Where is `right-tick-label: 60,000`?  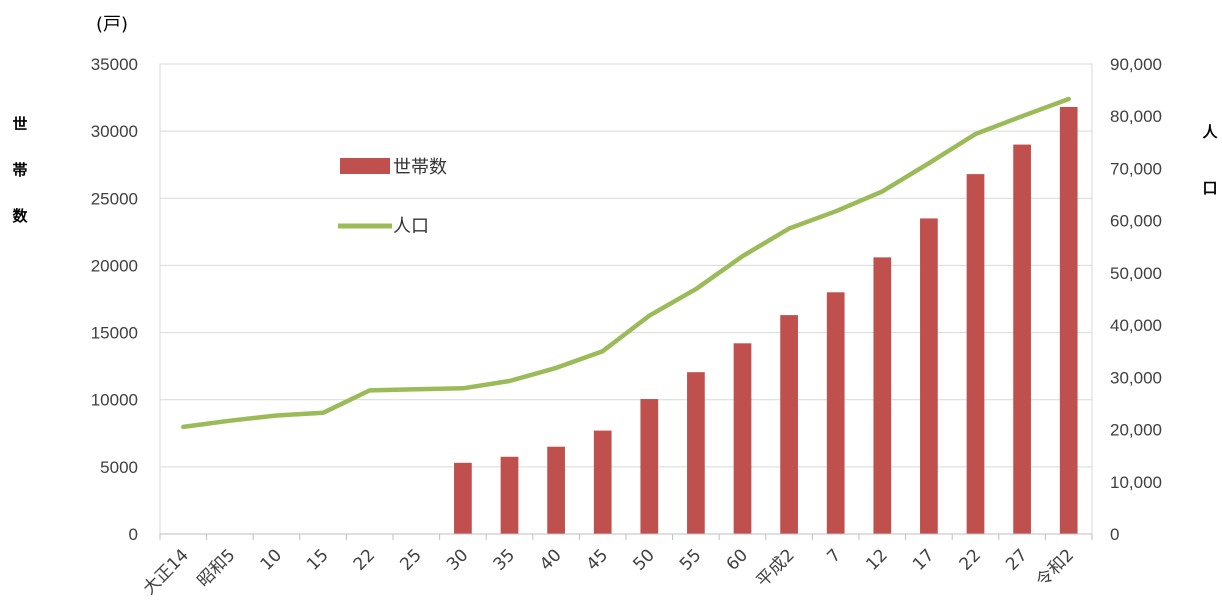
right-tick-label: 60,000 is located at coordinates (1136, 221).